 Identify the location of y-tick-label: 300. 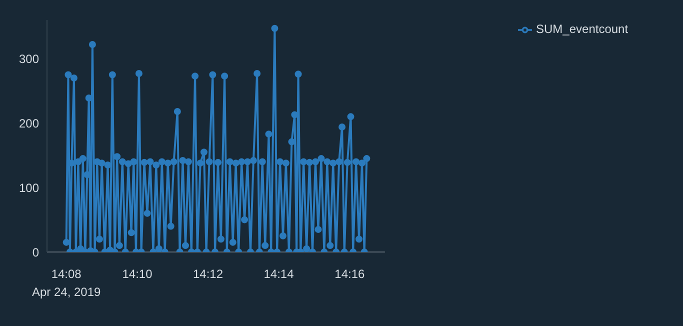
(29, 59).